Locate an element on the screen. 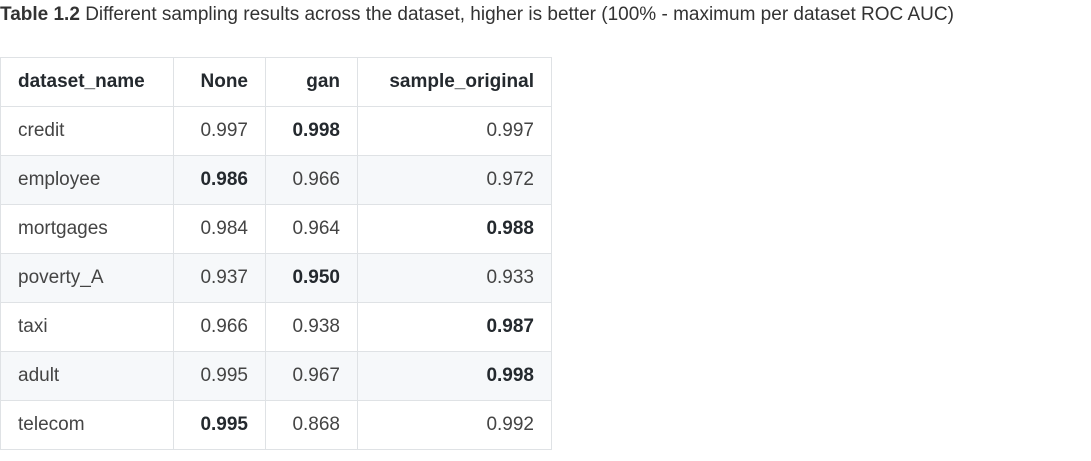 The height and width of the screenshot is (461, 1091). column-header: sample_original is located at coordinates (454, 82).